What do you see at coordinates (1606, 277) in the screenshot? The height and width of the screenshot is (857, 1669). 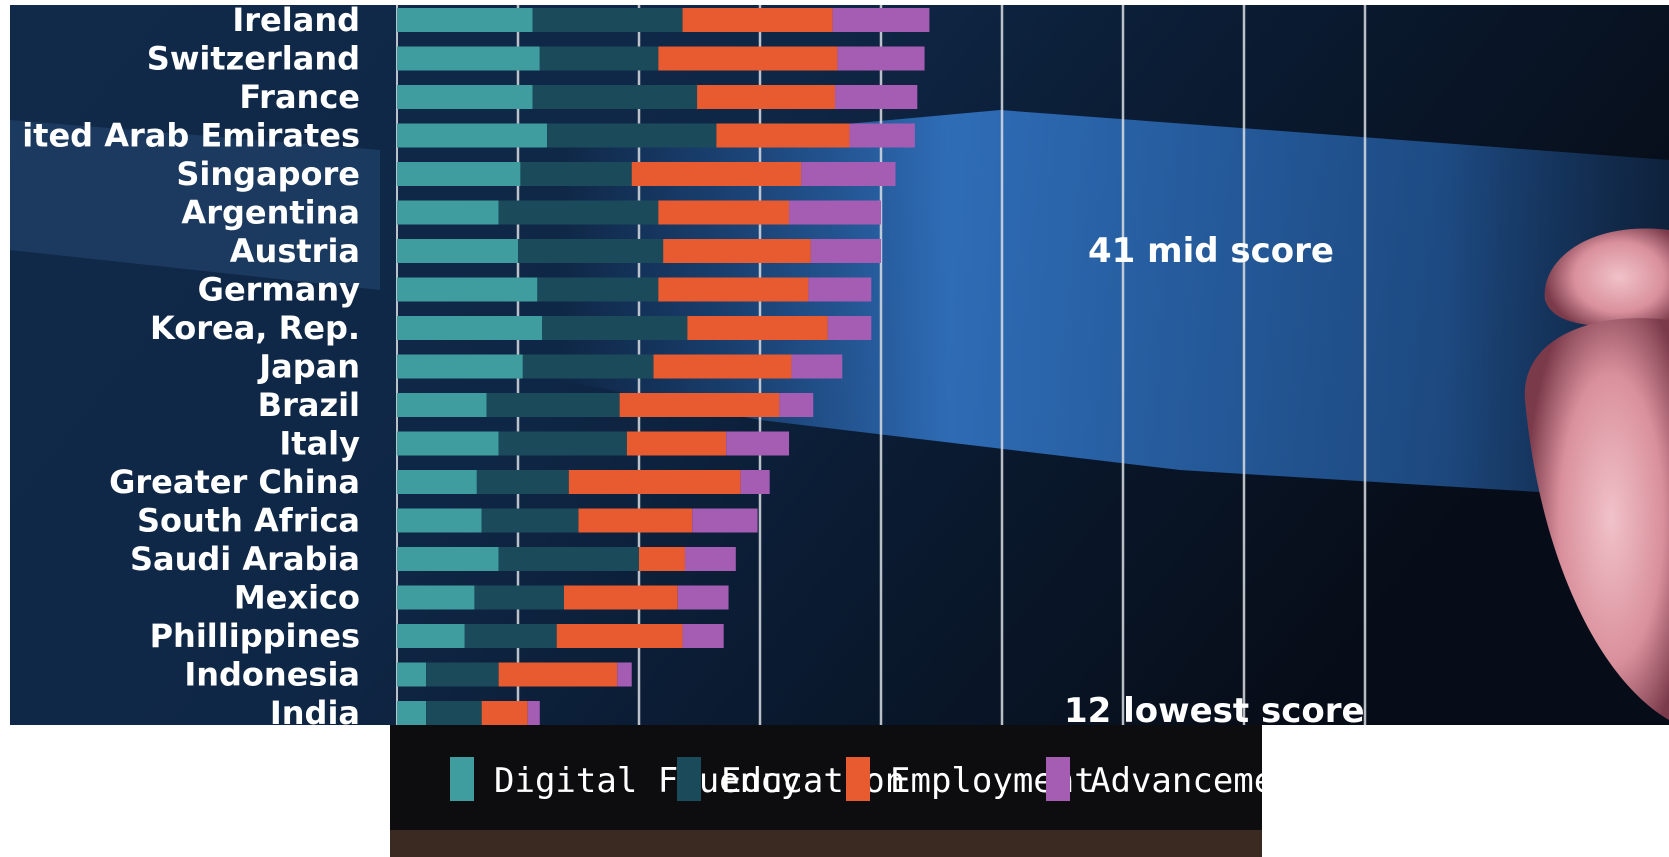 I see `finger-shape` at bounding box center [1606, 277].